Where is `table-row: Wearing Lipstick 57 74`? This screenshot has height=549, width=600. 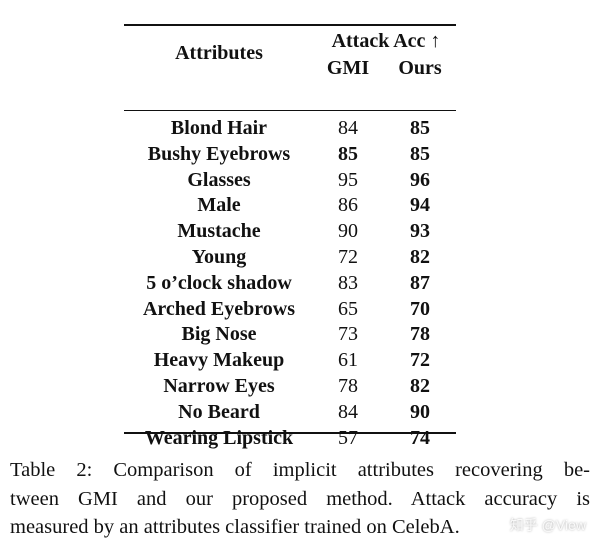 table-row: Wearing Lipstick 57 74 is located at coordinates (290, 439).